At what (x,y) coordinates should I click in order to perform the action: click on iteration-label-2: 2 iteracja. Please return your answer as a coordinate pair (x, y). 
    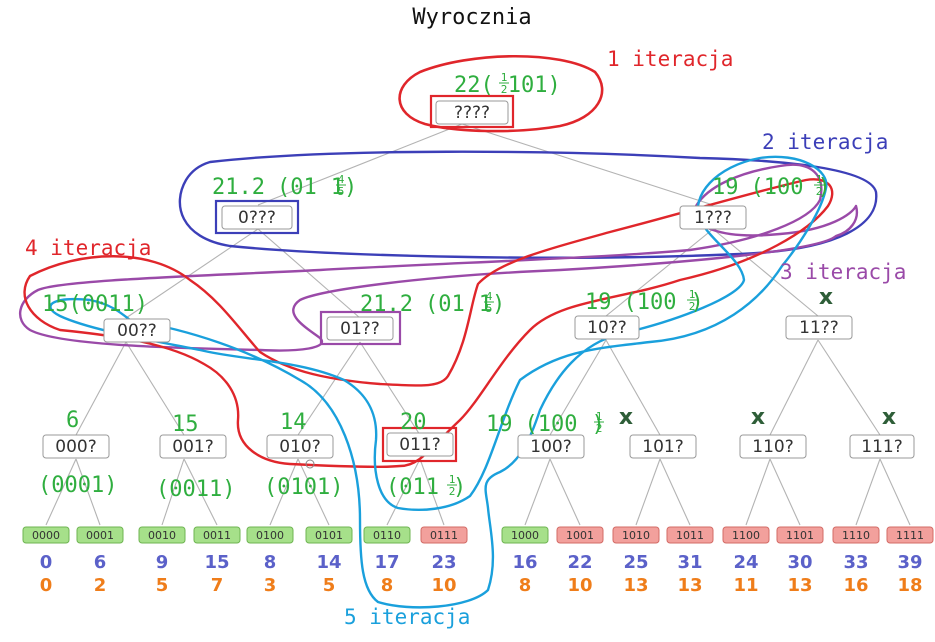
    Looking at the image, I should click on (825, 142).